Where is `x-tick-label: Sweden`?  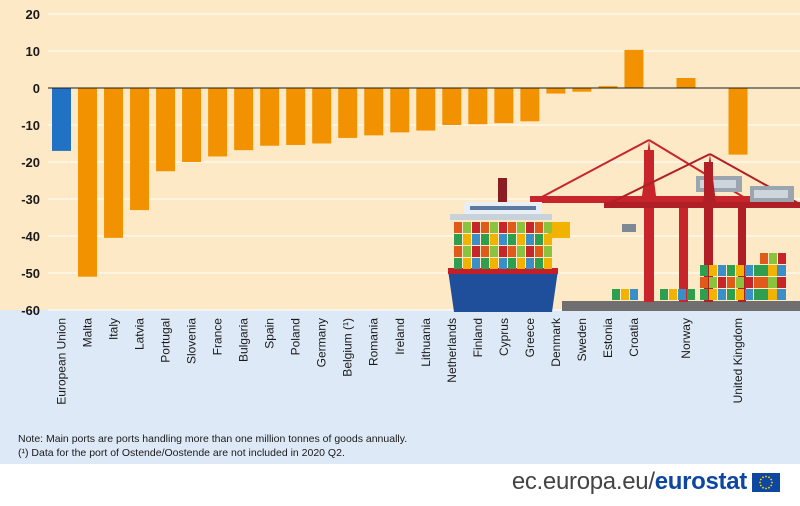 x-tick-label: Sweden is located at coordinates (582, 339).